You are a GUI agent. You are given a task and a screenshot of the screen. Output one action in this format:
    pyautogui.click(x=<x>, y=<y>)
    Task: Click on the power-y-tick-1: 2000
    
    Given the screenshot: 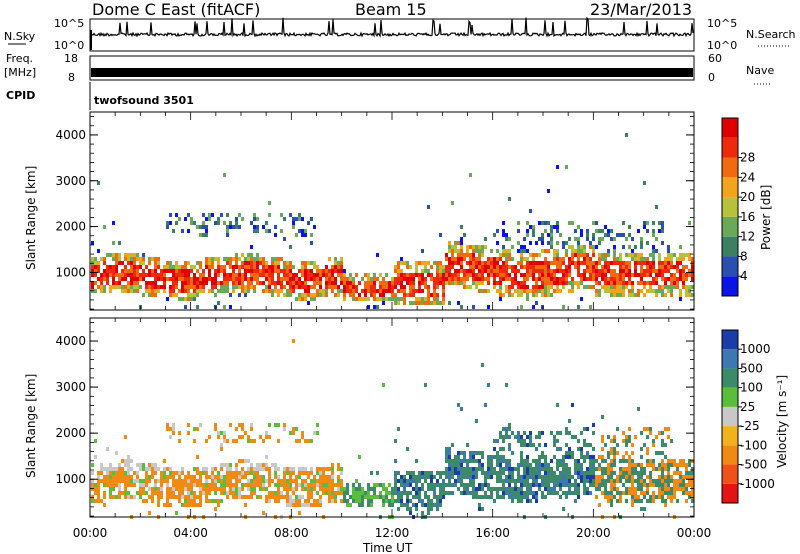 What is the action you would take?
    pyautogui.click(x=70, y=227)
    